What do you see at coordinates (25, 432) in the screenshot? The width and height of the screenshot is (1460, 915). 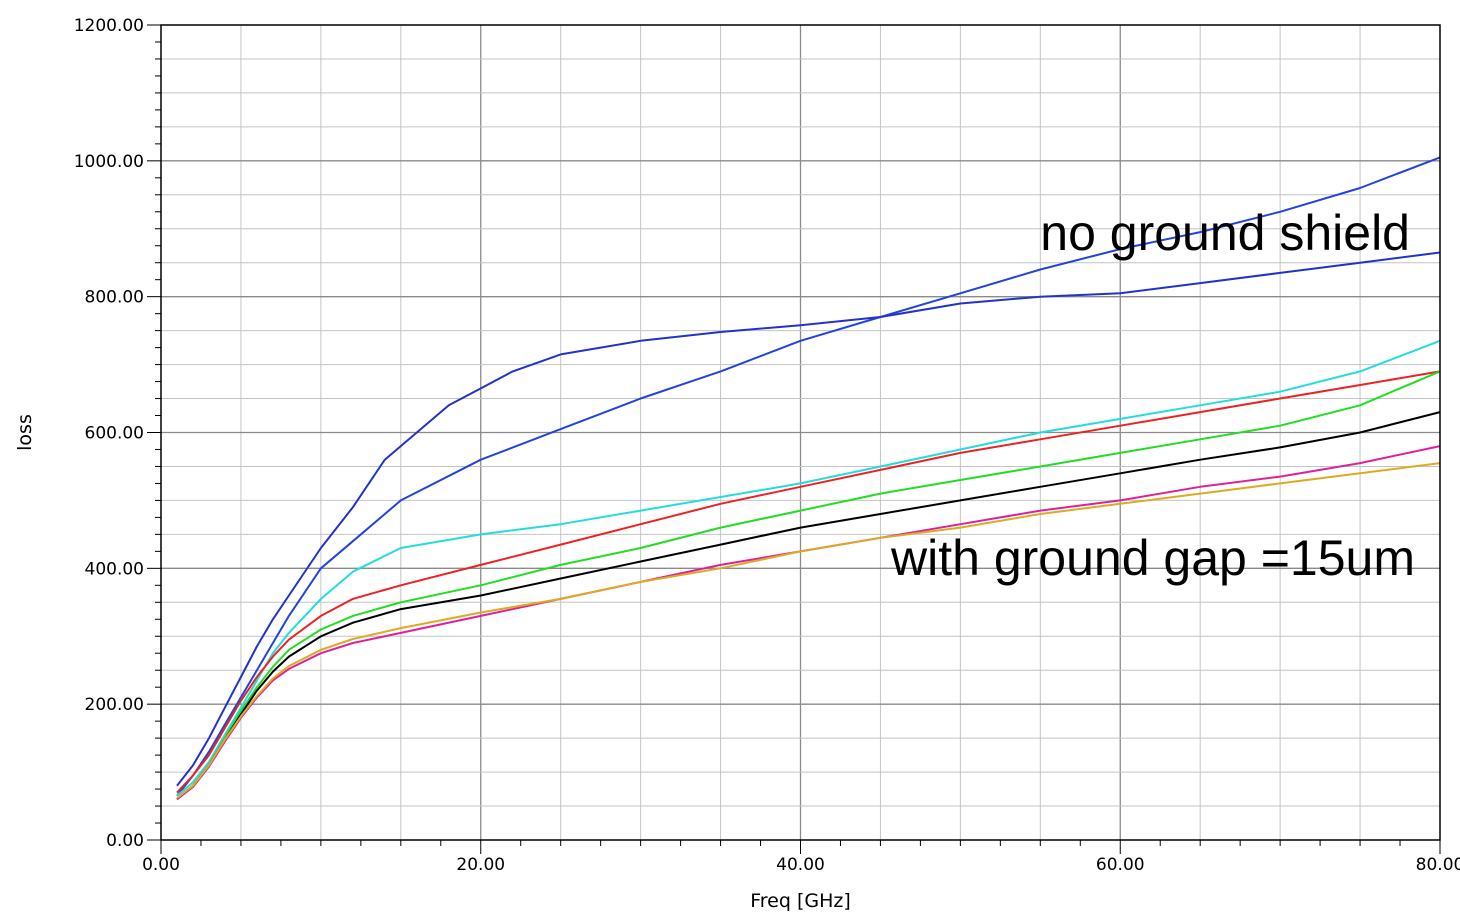 I see `y-axis-title: loss` at bounding box center [25, 432].